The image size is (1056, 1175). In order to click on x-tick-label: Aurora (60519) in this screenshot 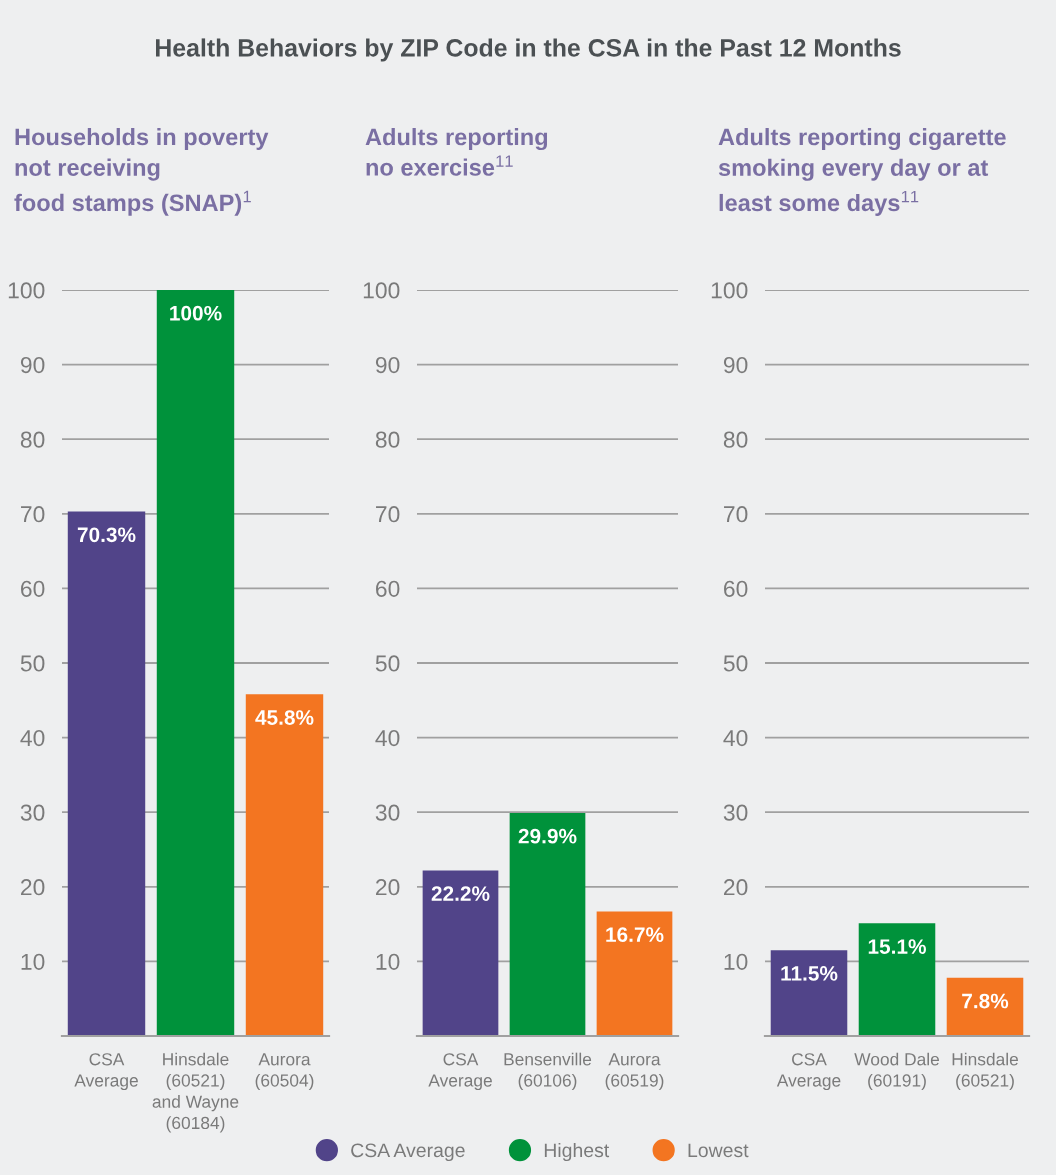, I will do `click(634, 1072)`.